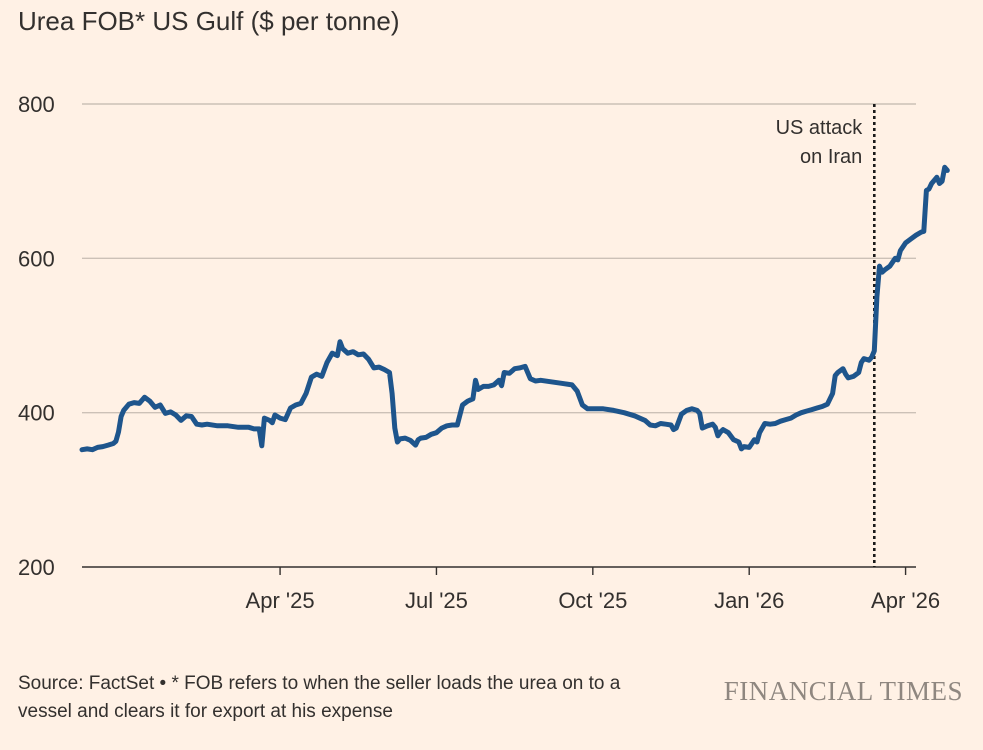 The height and width of the screenshot is (750, 983). I want to click on annotation-label-line-1: US attack, so click(820, 128).